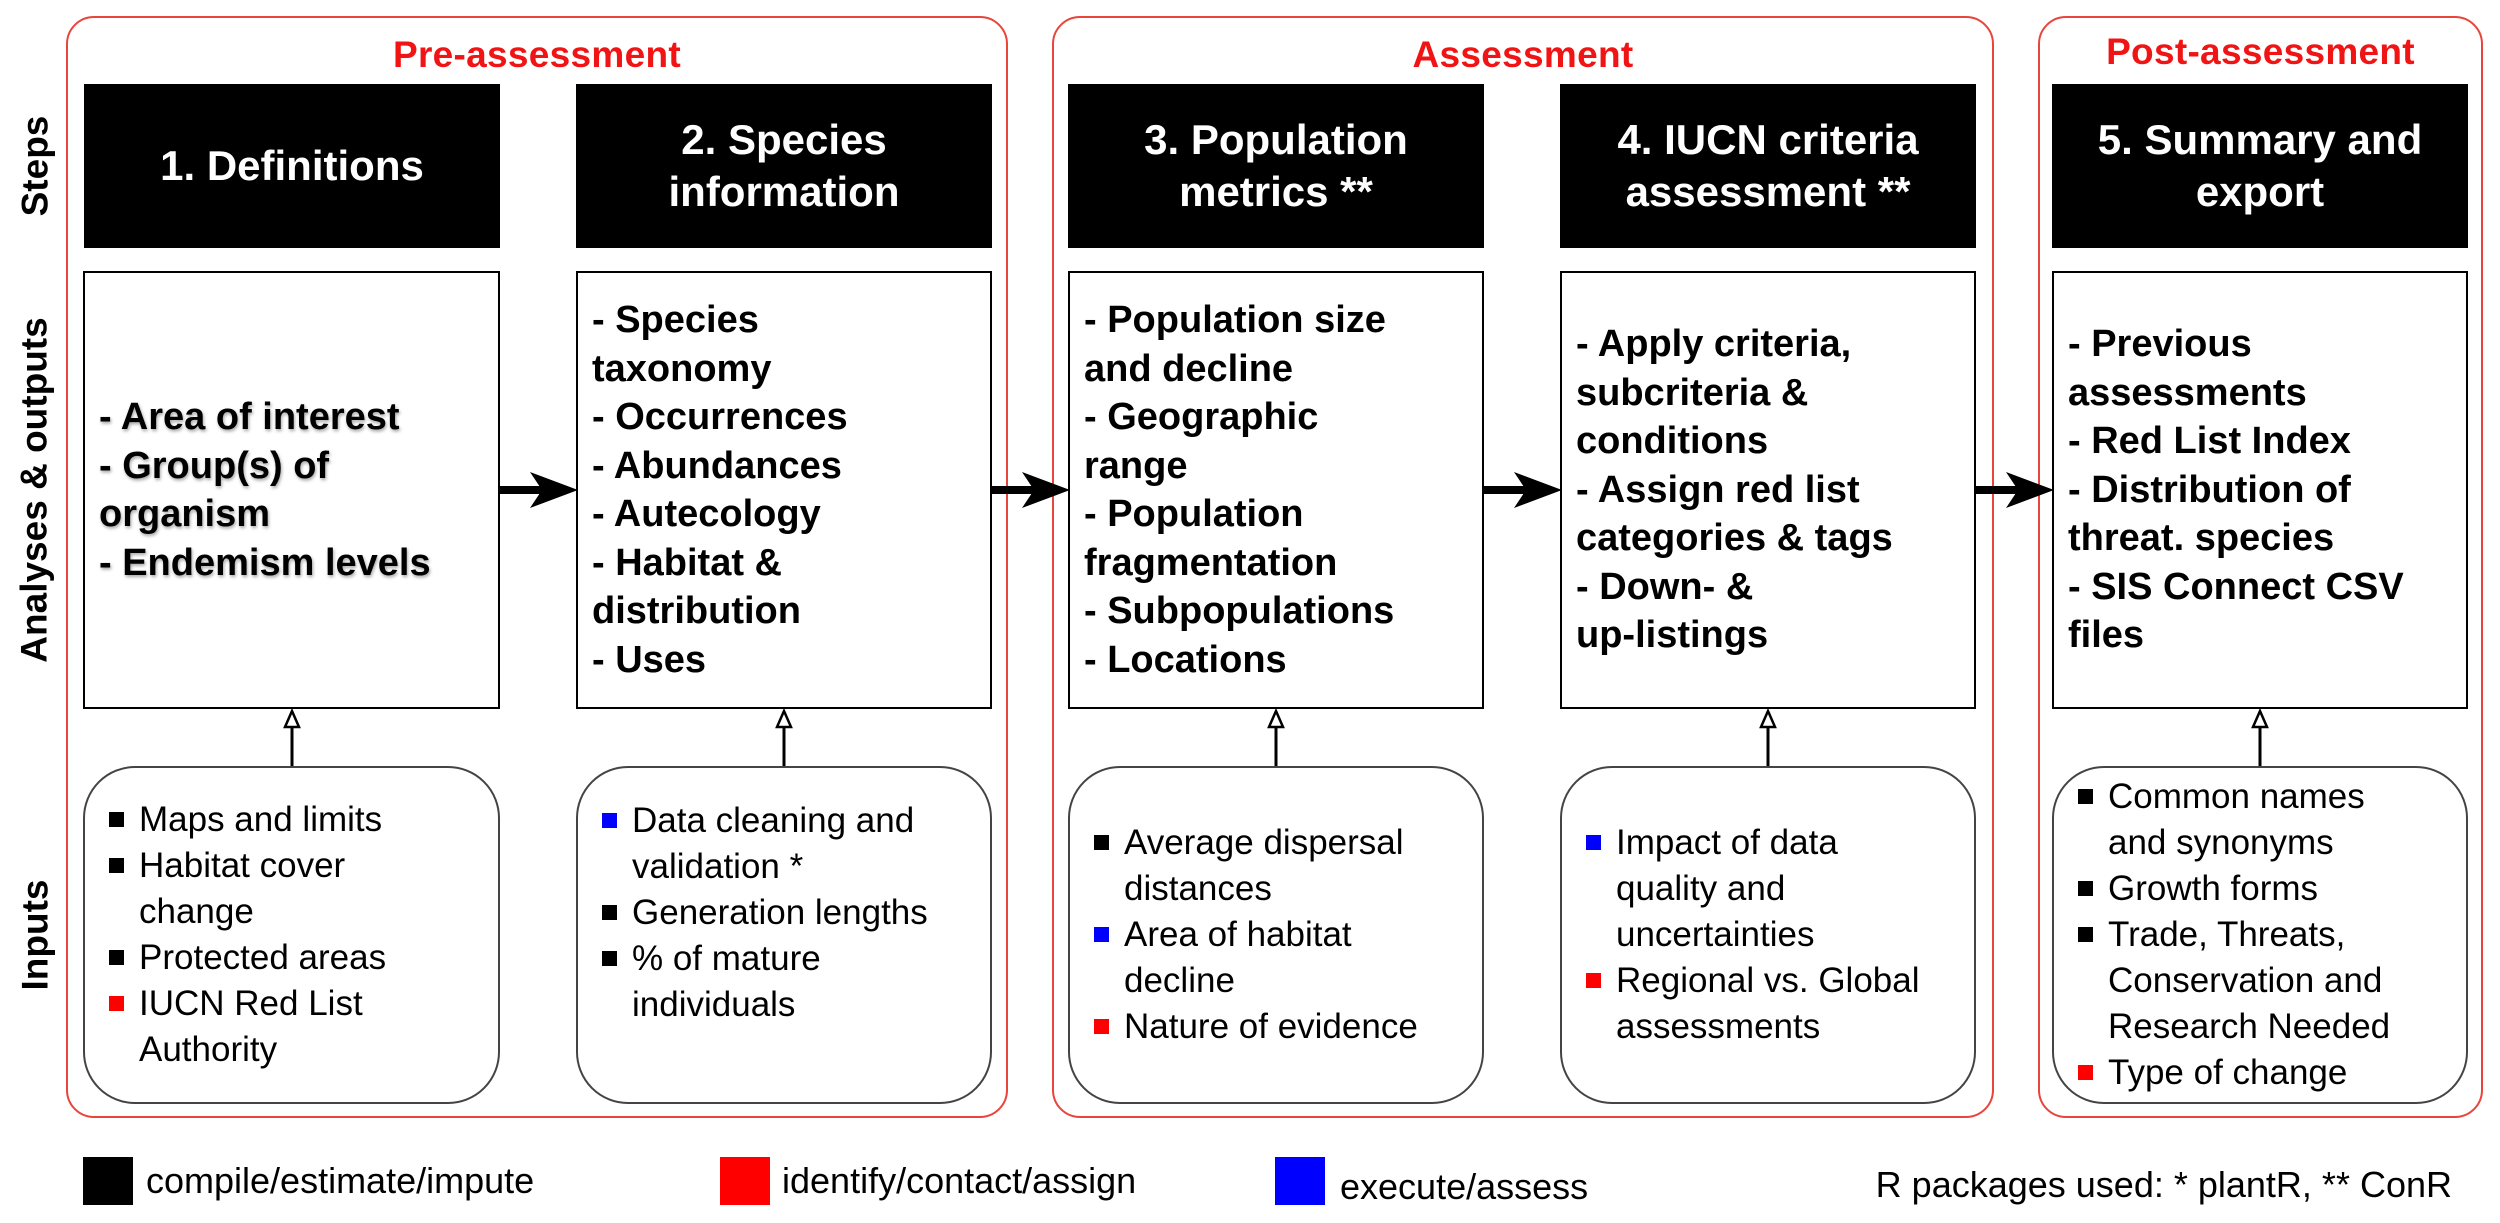 Image resolution: width=2500 pixels, height=1223 pixels. What do you see at coordinates (108, 1181) in the screenshot?
I see `legend-swatch-black` at bounding box center [108, 1181].